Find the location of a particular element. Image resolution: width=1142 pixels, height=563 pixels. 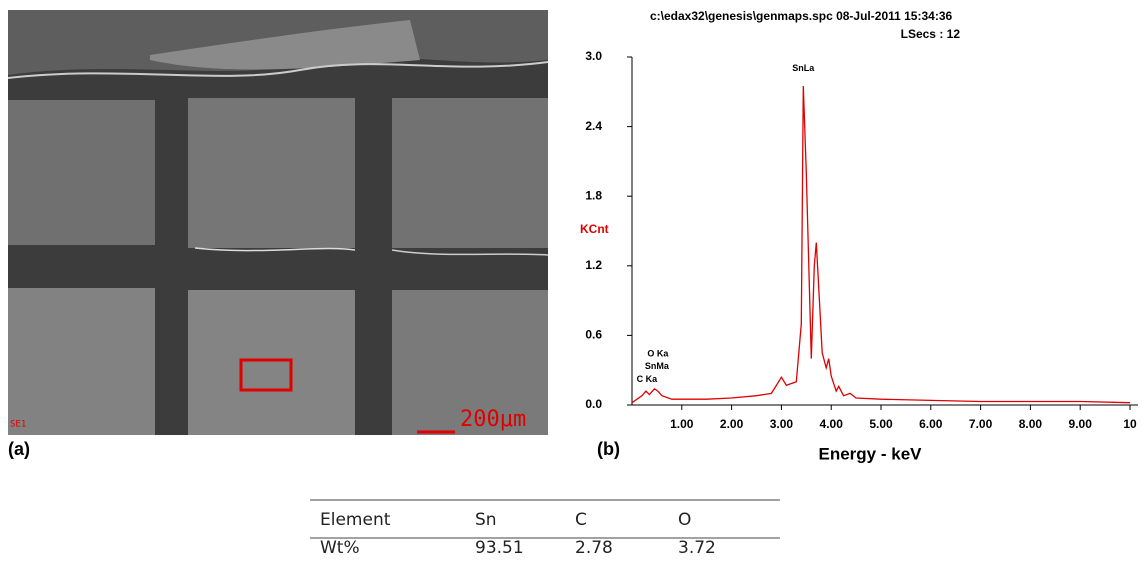

y-tick-label: 0.6 is located at coordinates (593, 335).